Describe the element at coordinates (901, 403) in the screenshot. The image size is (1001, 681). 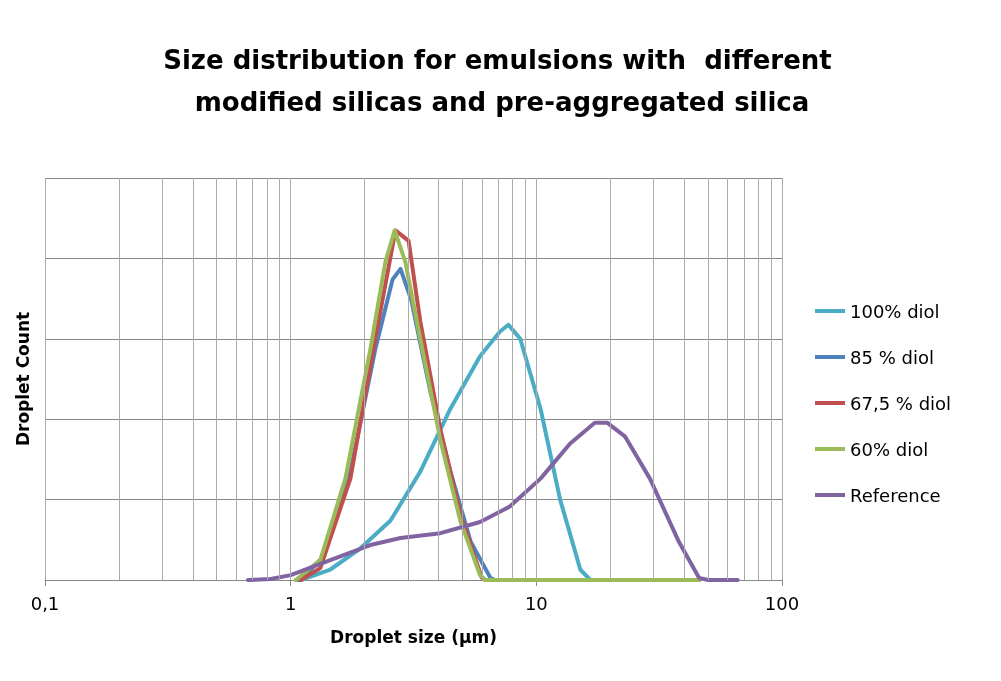
I see `legend-label: 67,5 % diol` at that location.